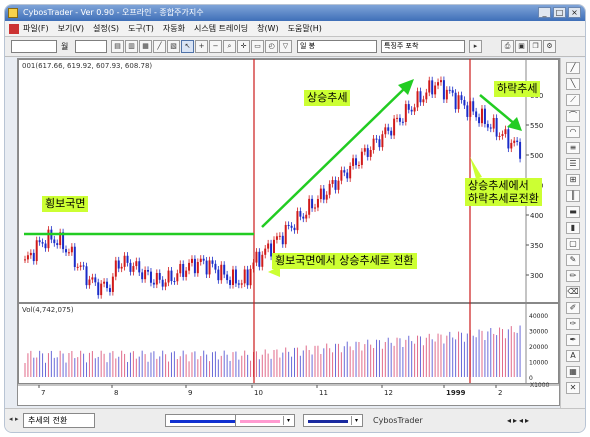  I want to click on line-tool-icon: ╱, so click(573, 68).